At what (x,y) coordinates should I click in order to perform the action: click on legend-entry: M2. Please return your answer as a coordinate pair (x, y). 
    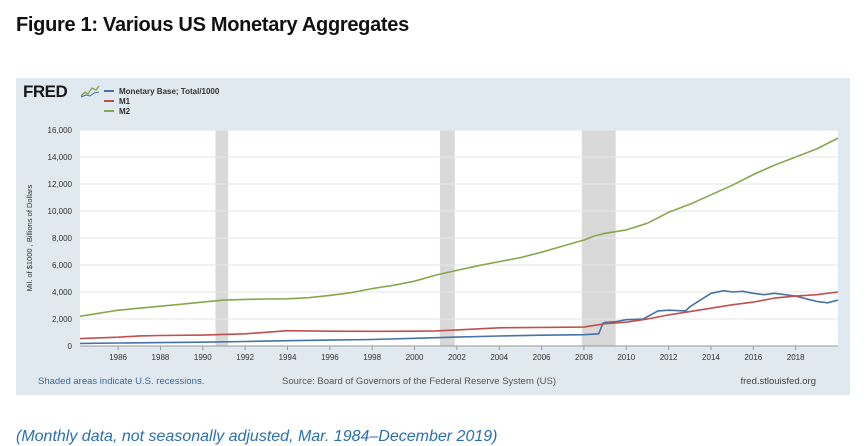
    Looking at the image, I should click on (161, 111).